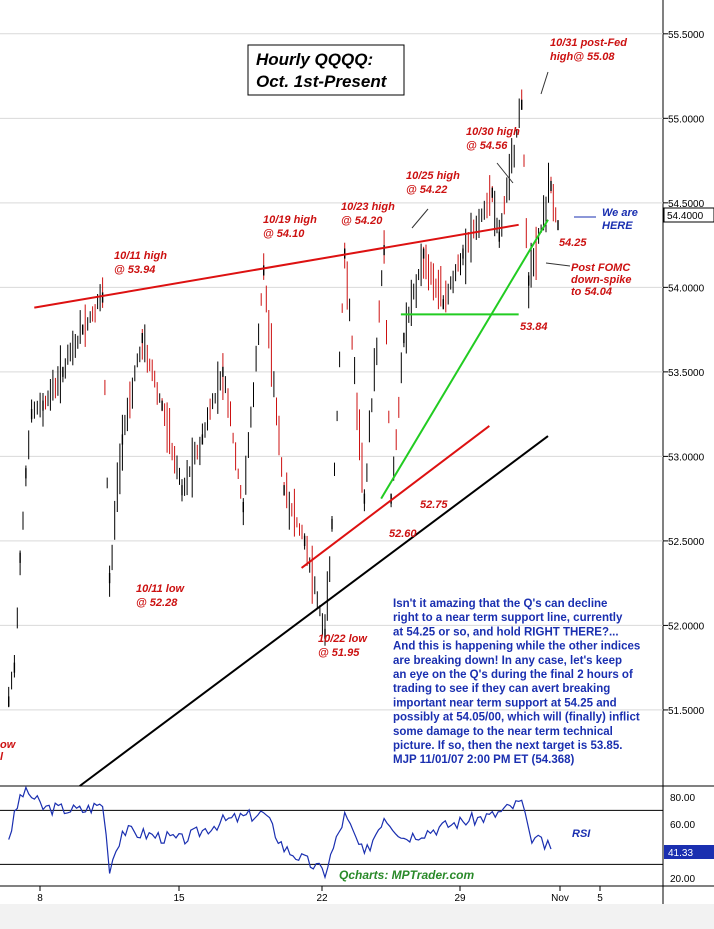  What do you see at coordinates (326, 70) in the screenshot?
I see `title-box` at bounding box center [326, 70].